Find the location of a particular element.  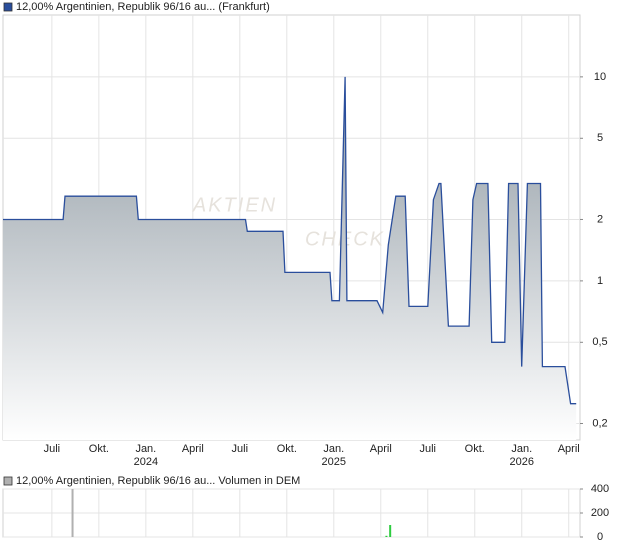

x-year-label: 2025 is located at coordinates (334, 462).